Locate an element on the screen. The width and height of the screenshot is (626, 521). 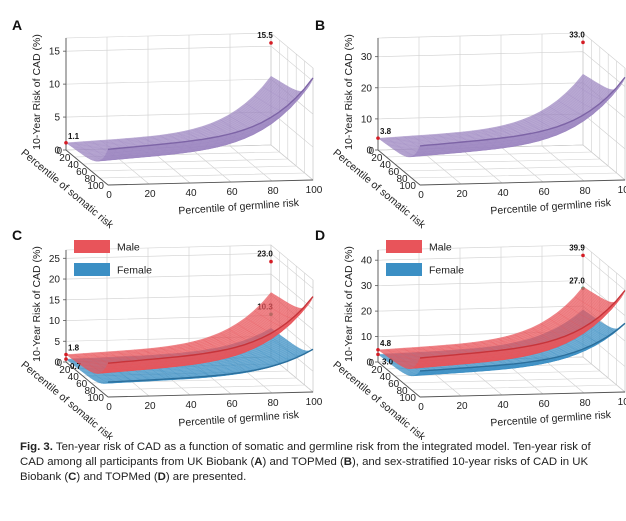
legend-label-male: Male is located at coordinates (128, 248).